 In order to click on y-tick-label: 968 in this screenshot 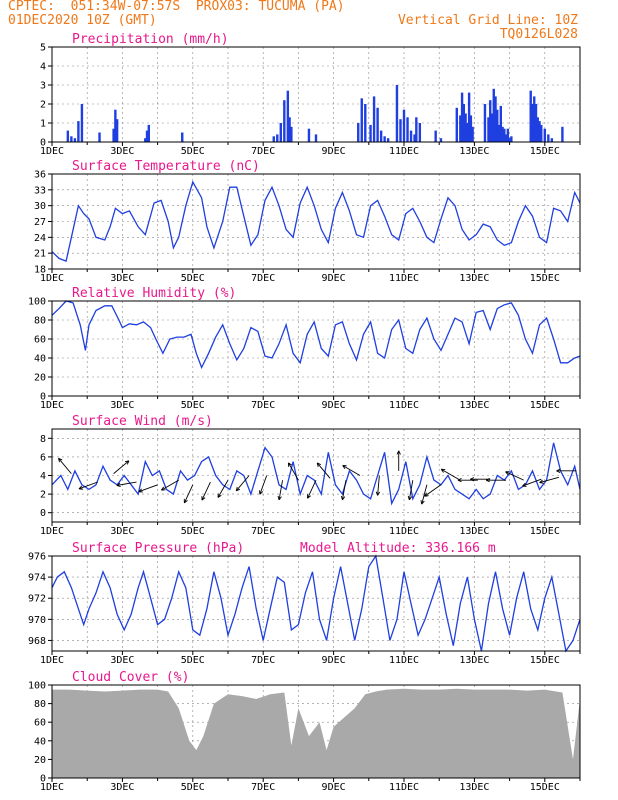, I will do `click(37, 641)`.